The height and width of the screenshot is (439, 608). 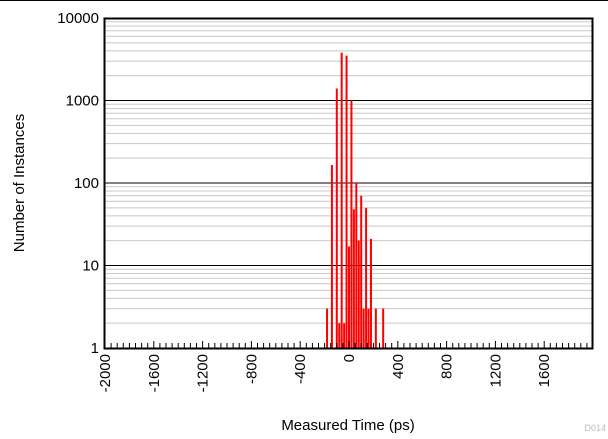 I want to click on x-tick-label: -800, so click(x=251, y=369).